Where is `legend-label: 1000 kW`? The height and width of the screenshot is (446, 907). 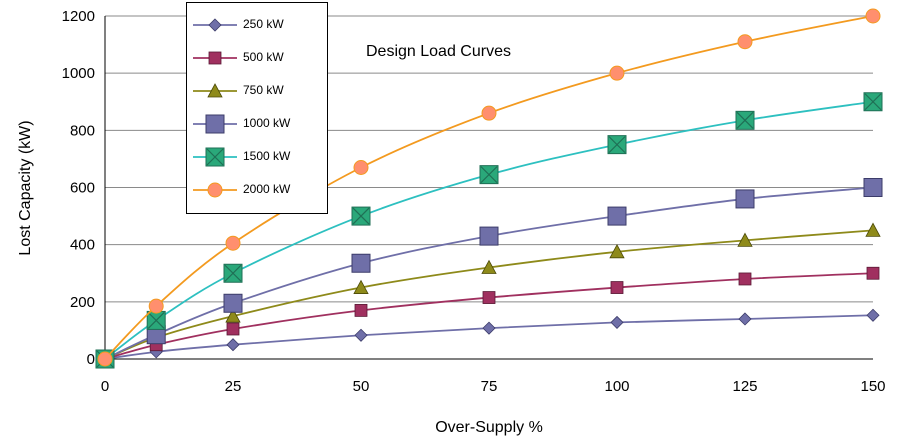
legend-label: 1000 kW is located at coordinates (267, 123).